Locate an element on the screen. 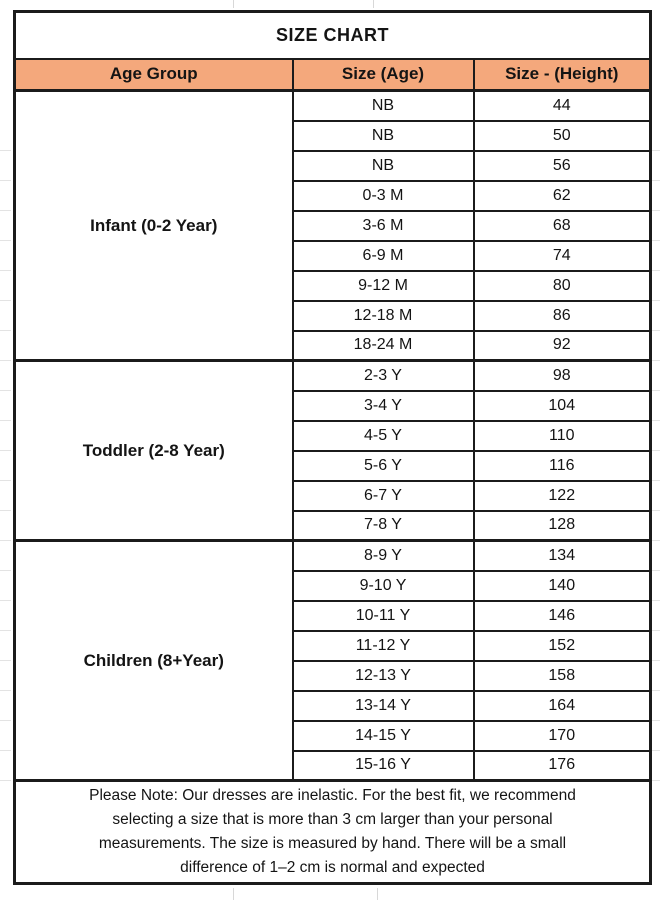  table-row: 14-15 Y 170 is located at coordinates (333, 735).